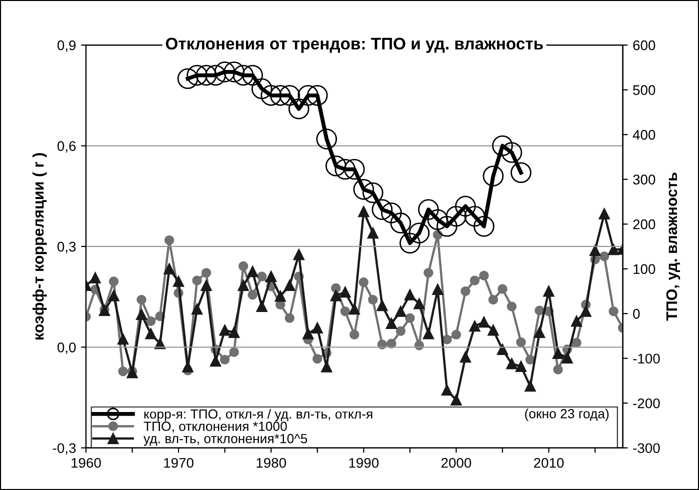 The width and height of the screenshot is (699, 490). Describe the element at coordinates (567, 414) in the screenshot. I see `annotation: (окно 23 года)` at that location.